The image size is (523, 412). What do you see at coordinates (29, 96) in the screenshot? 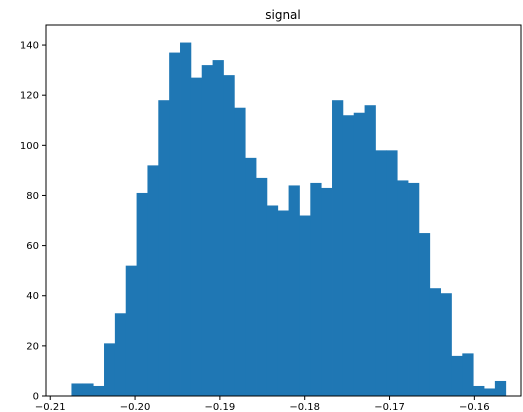
I see `y-tick-label: 120` at bounding box center [29, 96].